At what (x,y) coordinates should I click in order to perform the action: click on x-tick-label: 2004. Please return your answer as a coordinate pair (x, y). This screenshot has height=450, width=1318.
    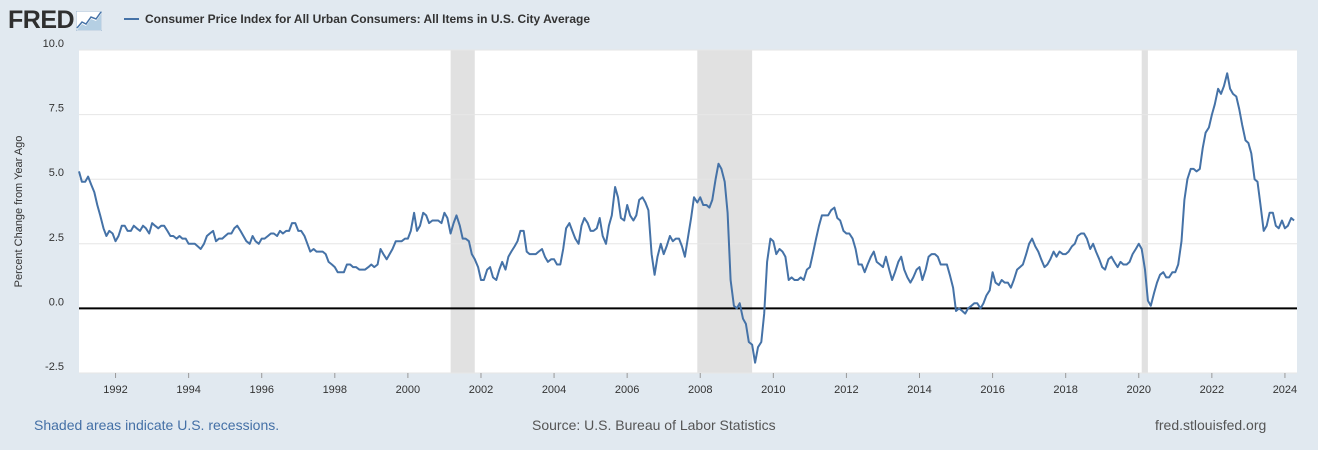
    Looking at the image, I should click on (554, 390).